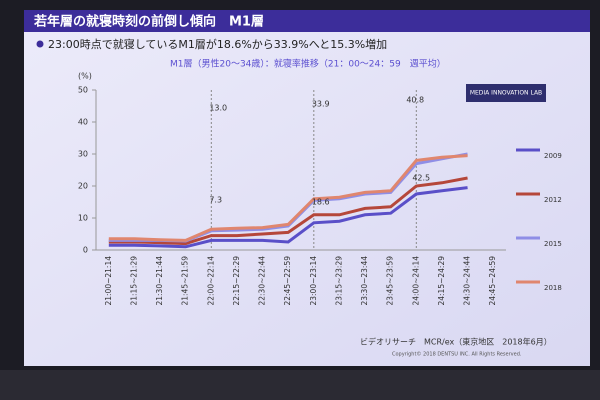  Describe the element at coordinates (40, 44) in the screenshot. I see `bullet` at that location.